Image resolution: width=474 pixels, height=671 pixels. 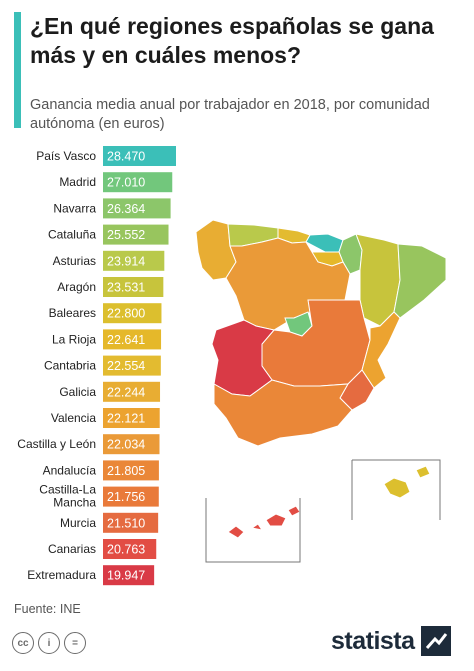 What do you see at coordinates (126, 261) in the screenshot?
I see `value-label: 23.914` at bounding box center [126, 261].